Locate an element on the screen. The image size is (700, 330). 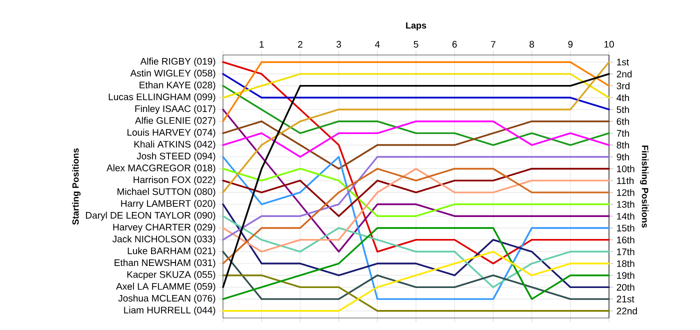
y2-tick-label: 6th is located at coordinates (622, 121).